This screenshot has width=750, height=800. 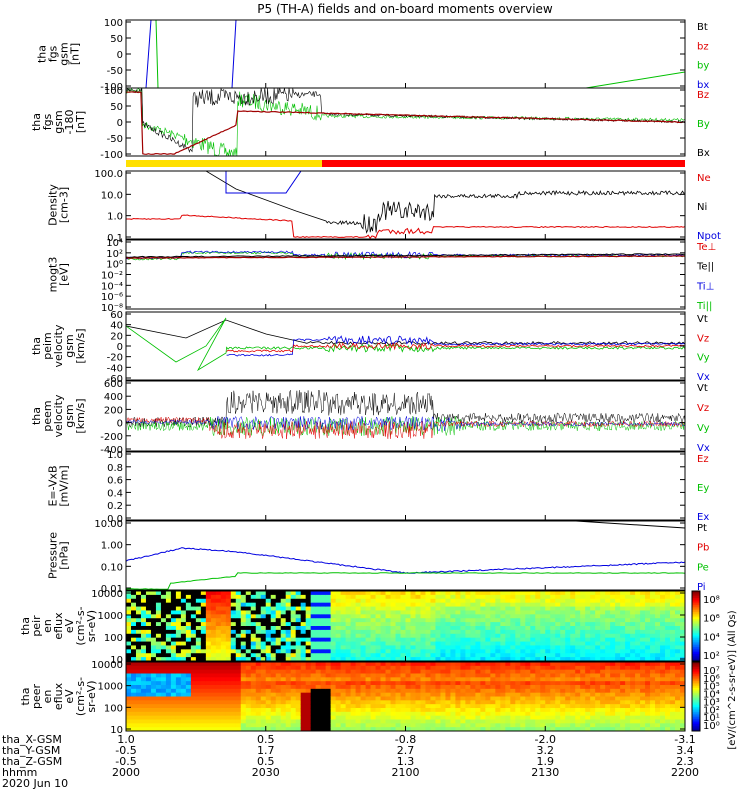 What do you see at coordinates (711, 687) in the screenshot?
I see `colorbar-tick: 10⁵` at bounding box center [711, 687].